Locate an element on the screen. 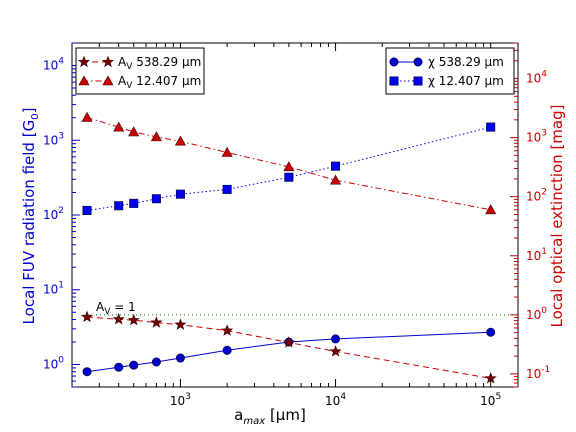 The height and width of the screenshot is (432, 576). x-axis-title-unit: [μm] is located at coordinates (285, 415).